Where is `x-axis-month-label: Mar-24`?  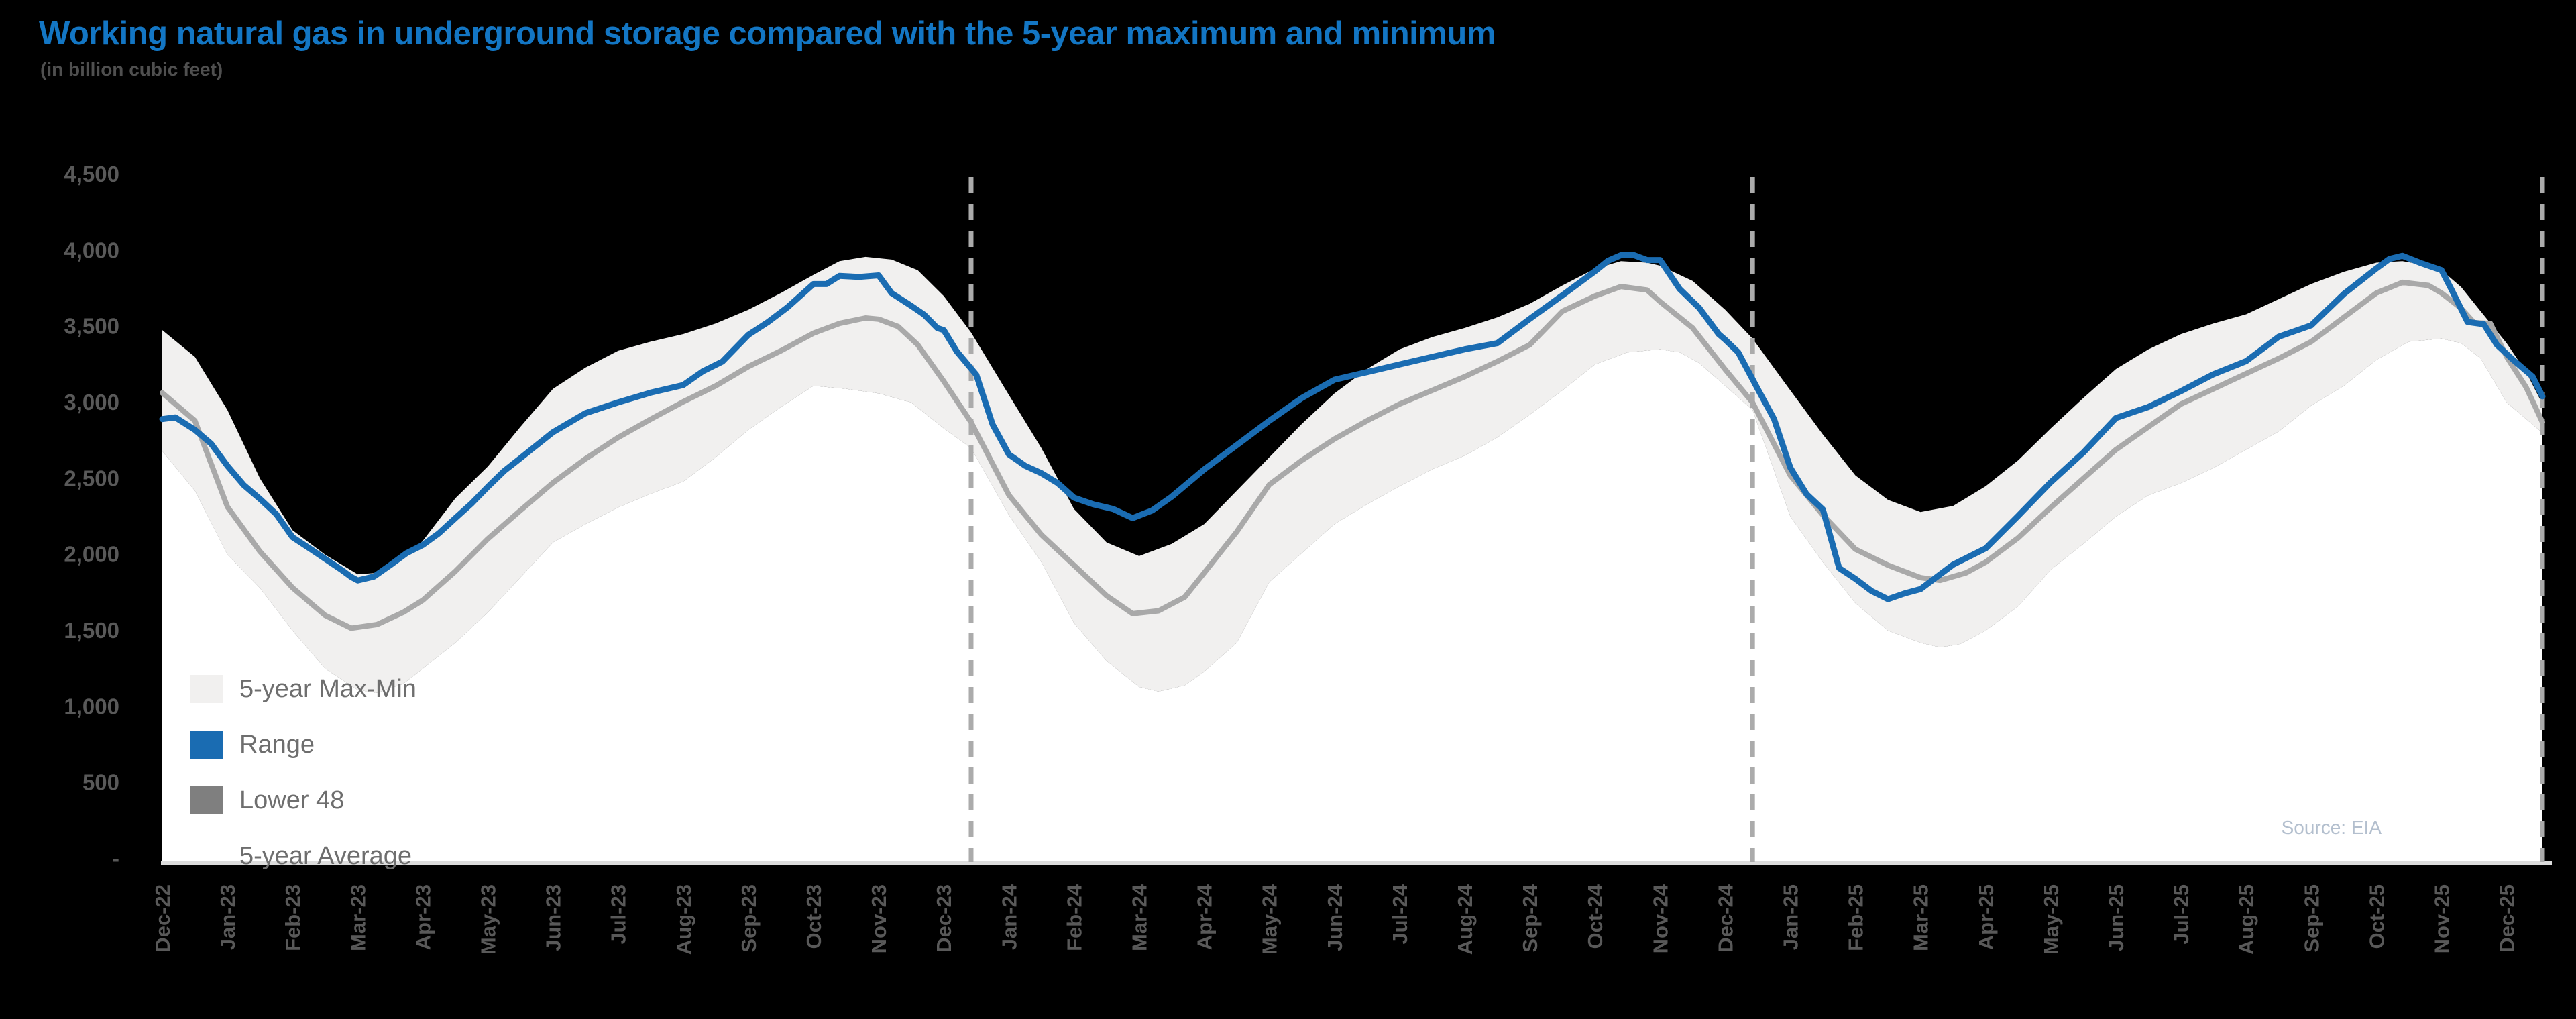 x-axis-month-label: Mar-24 is located at coordinates (1140, 917).